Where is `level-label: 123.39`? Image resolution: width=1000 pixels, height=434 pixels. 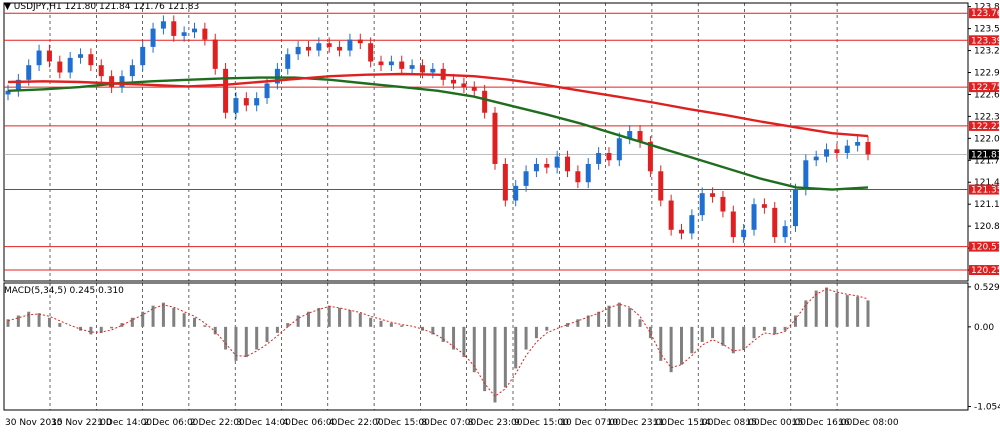
level-label: 123.39 is located at coordinates (985, 41).